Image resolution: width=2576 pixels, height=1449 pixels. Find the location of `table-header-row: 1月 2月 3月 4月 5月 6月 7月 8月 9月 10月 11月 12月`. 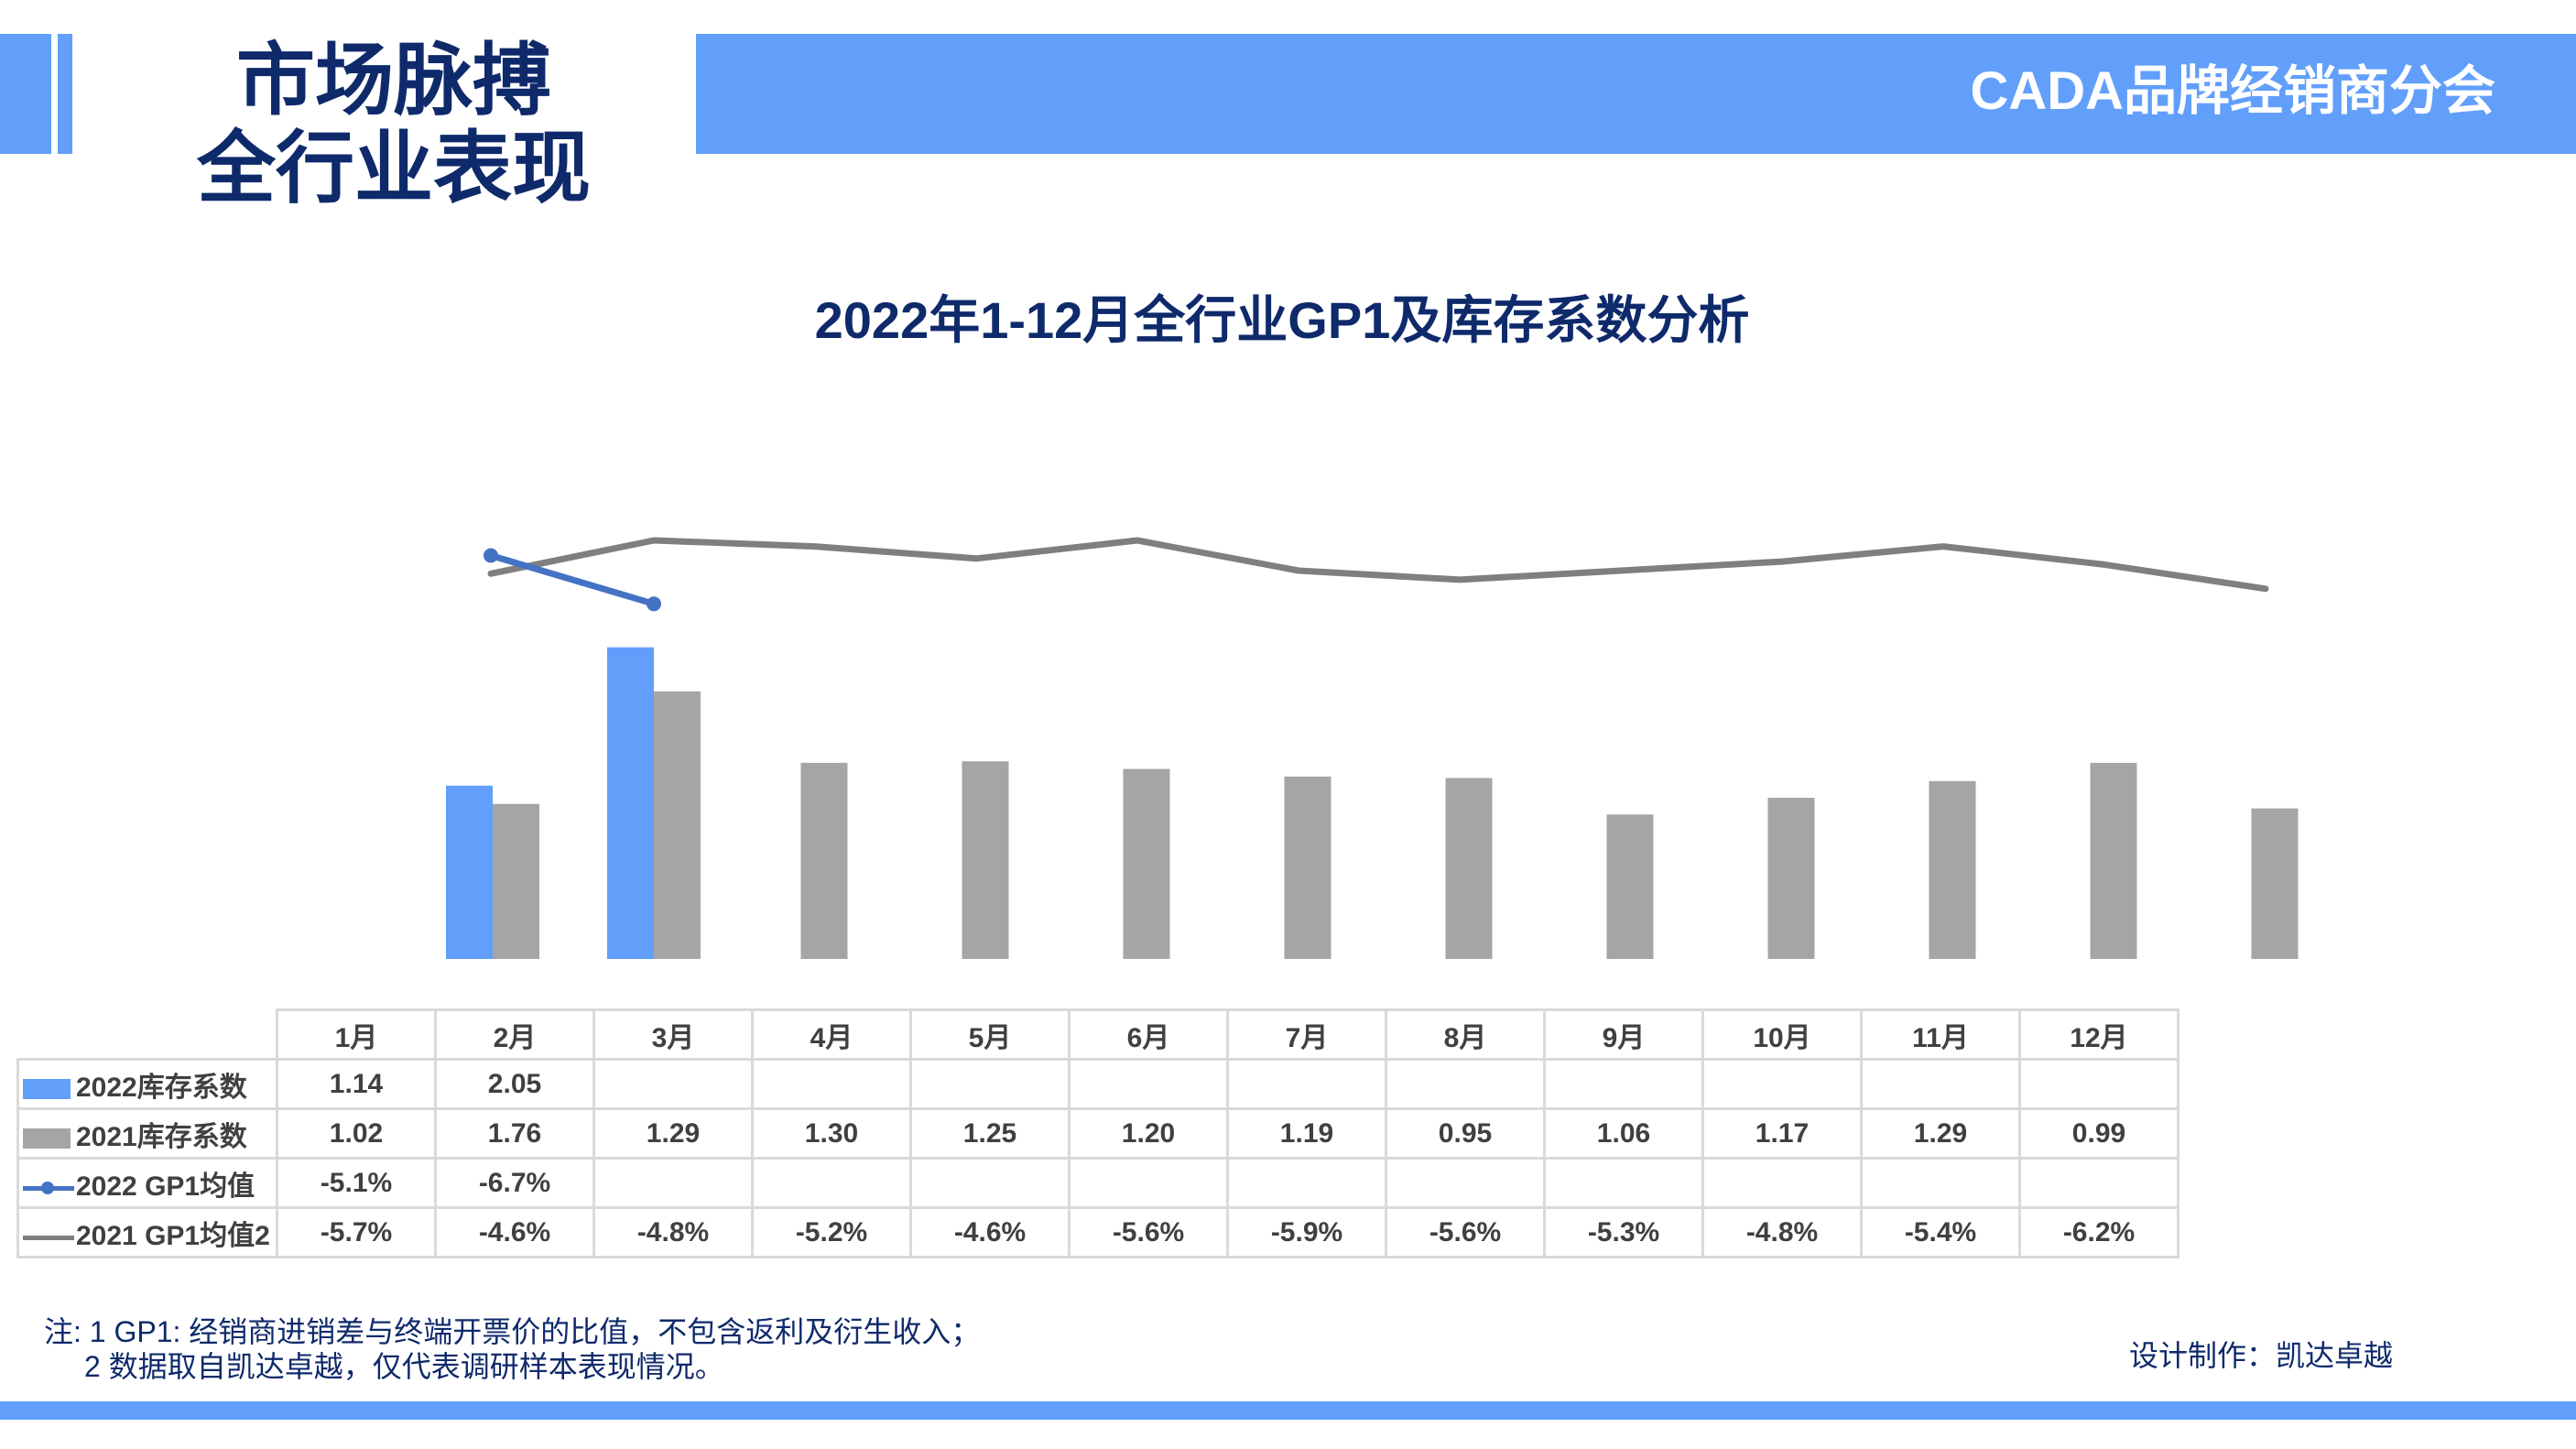

table-header-row: 1月 2月 3月 4月 5月 6月 7月 8月 9月 10月 11月 12月 is located at coordinates (1098, 1034).